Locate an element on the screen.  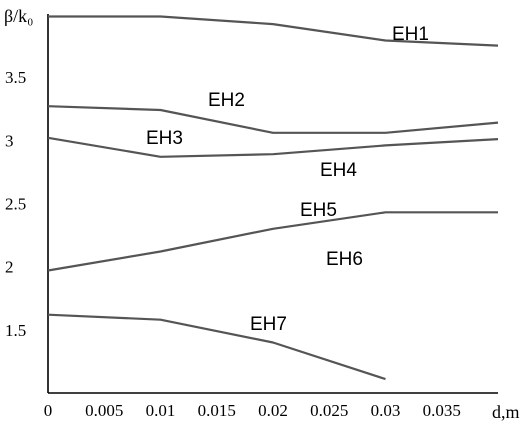
y-tick-label: 3.5 is located at coordinates (15, 77).